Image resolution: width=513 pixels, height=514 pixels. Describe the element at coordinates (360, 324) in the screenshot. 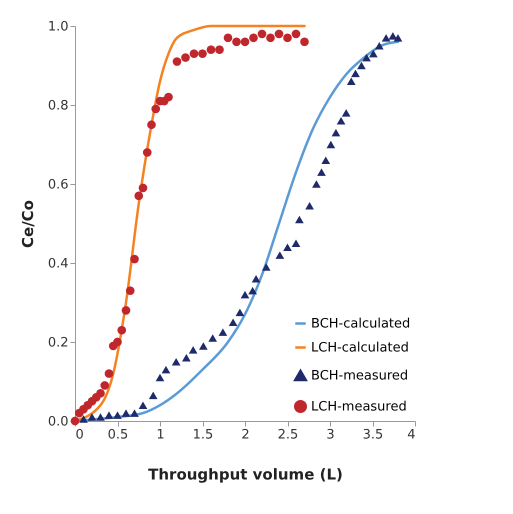

I see `legend-label: BCH-calculated` at that location.